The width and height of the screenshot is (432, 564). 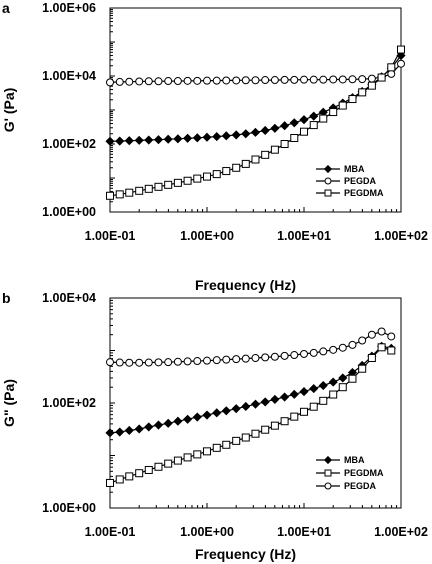 What do you see at coordinates (69, 8) in the screenshot?
I see `y-tick-label: 1.00E+06` at bounding box center [69, 8].